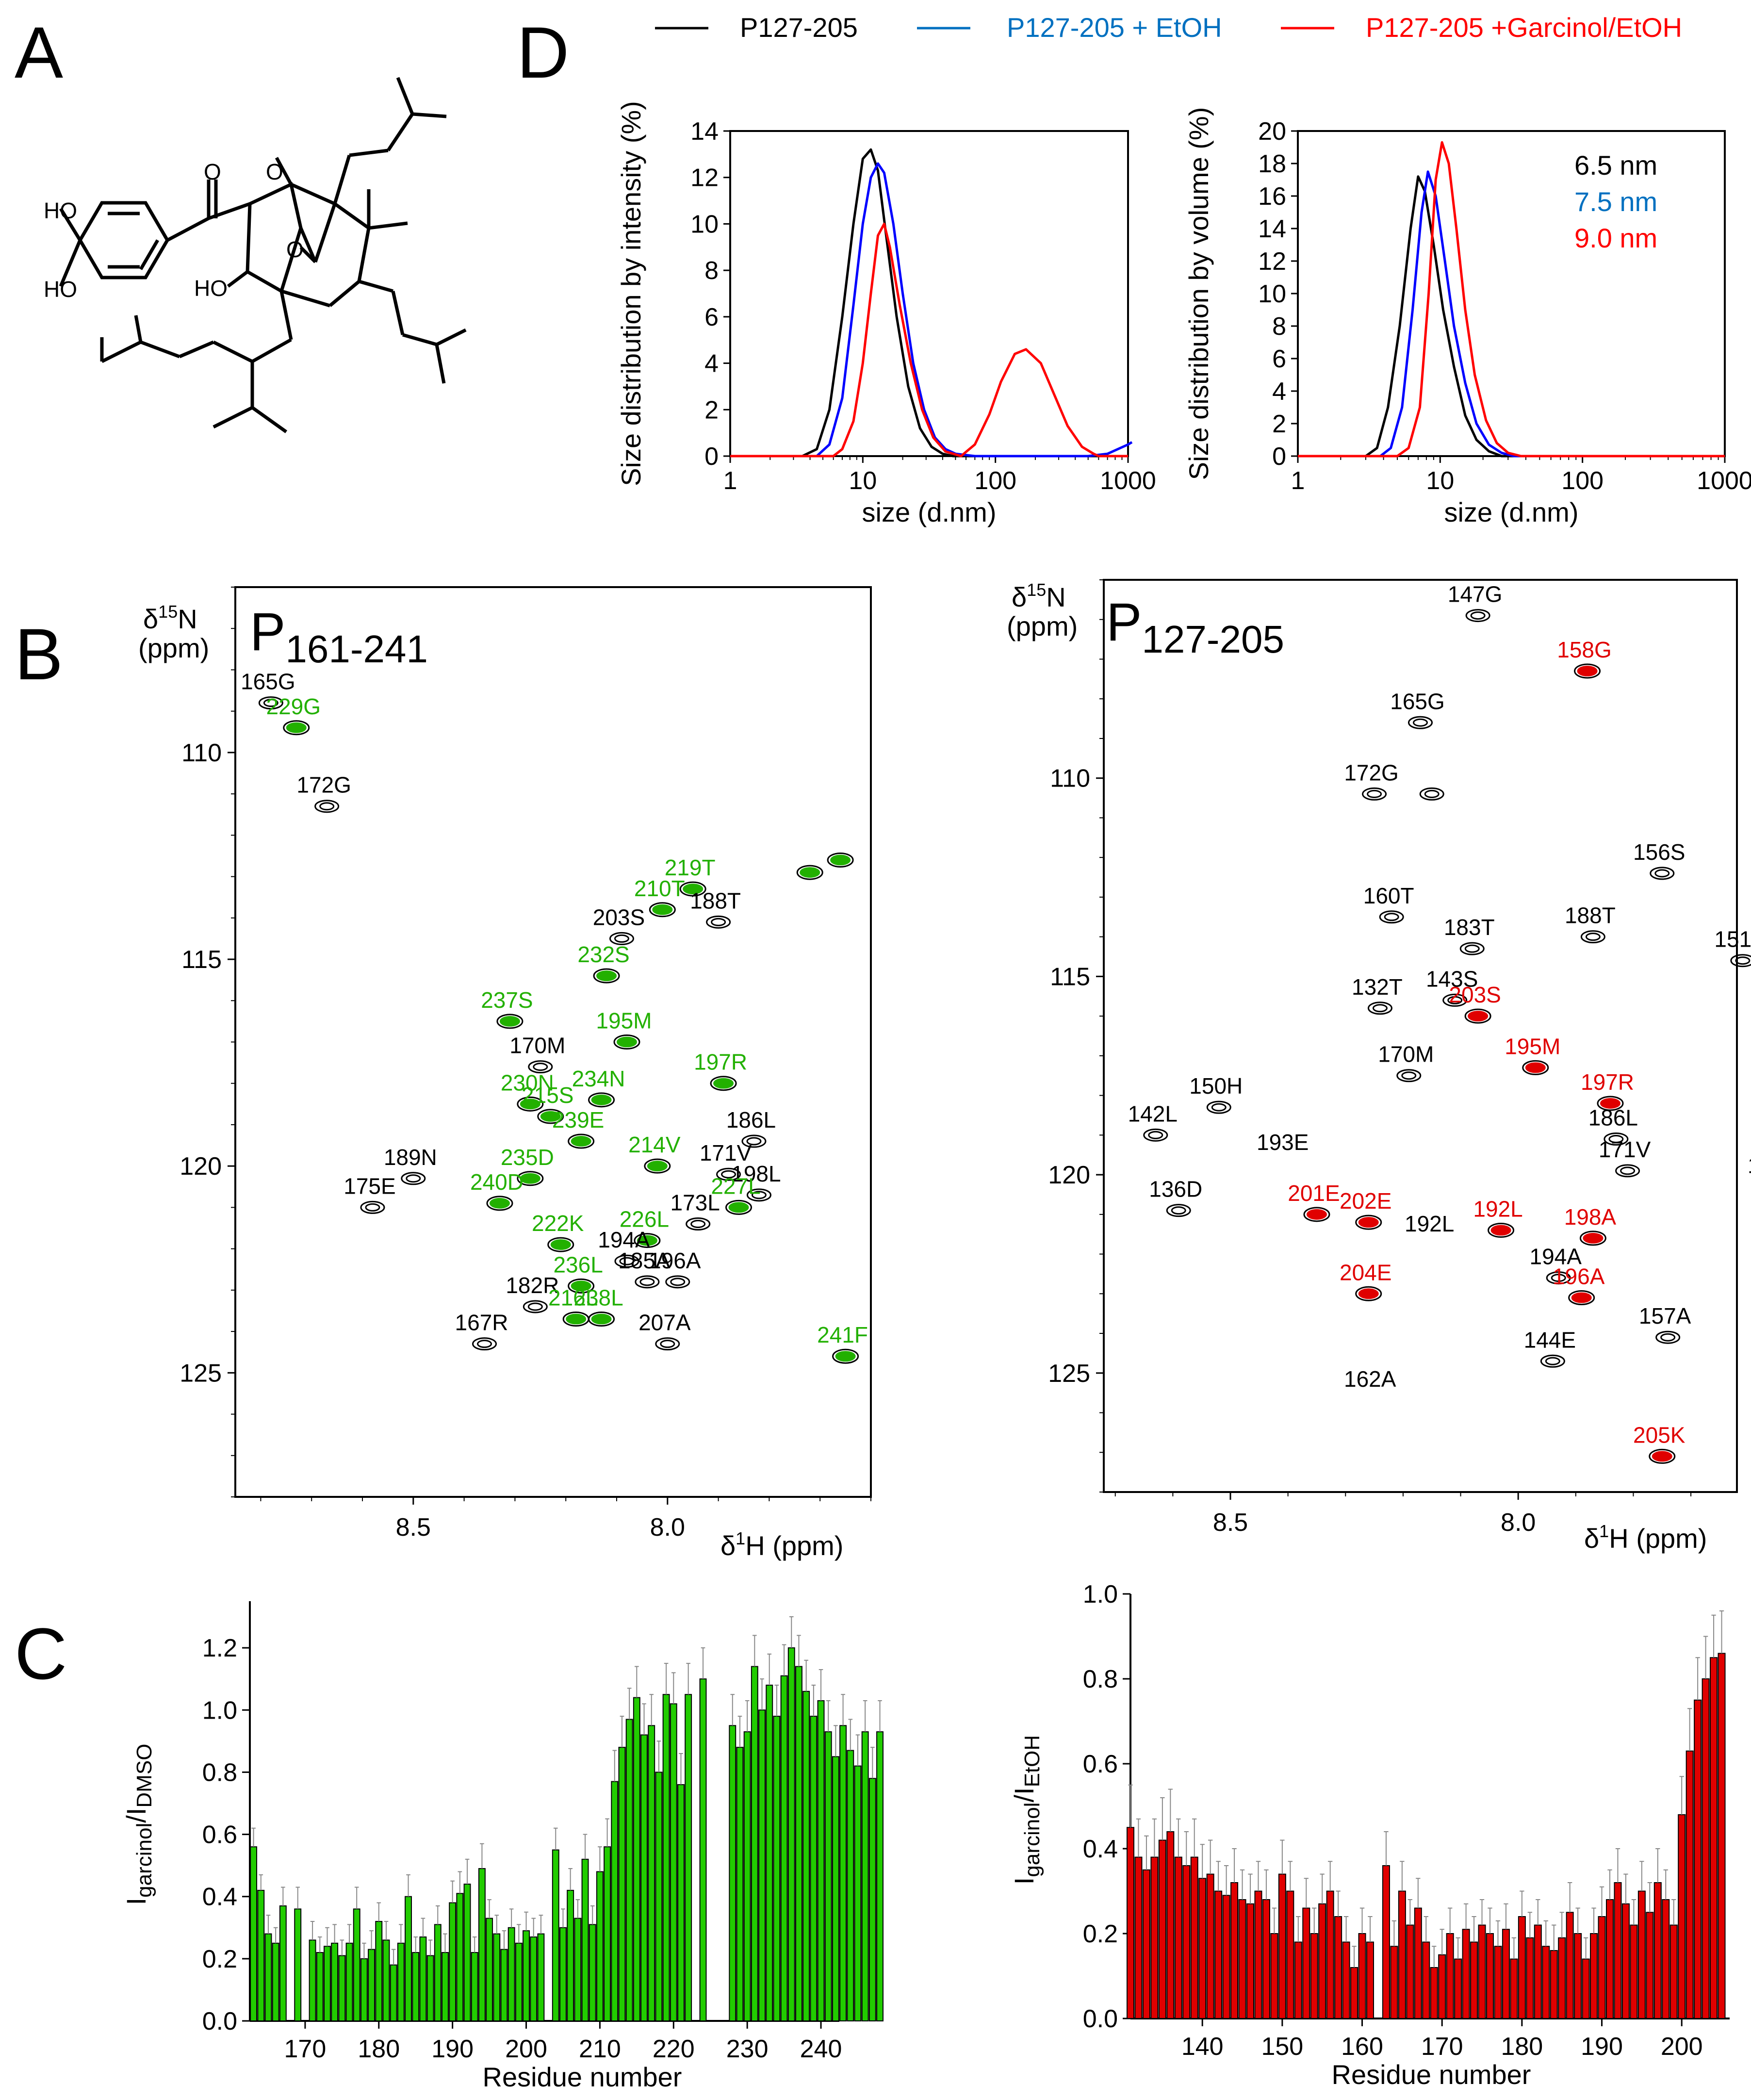  Describe the element at coordinates (1365, 1272) in the screenshot. I see `peak-label-204E: 204E` at that location.